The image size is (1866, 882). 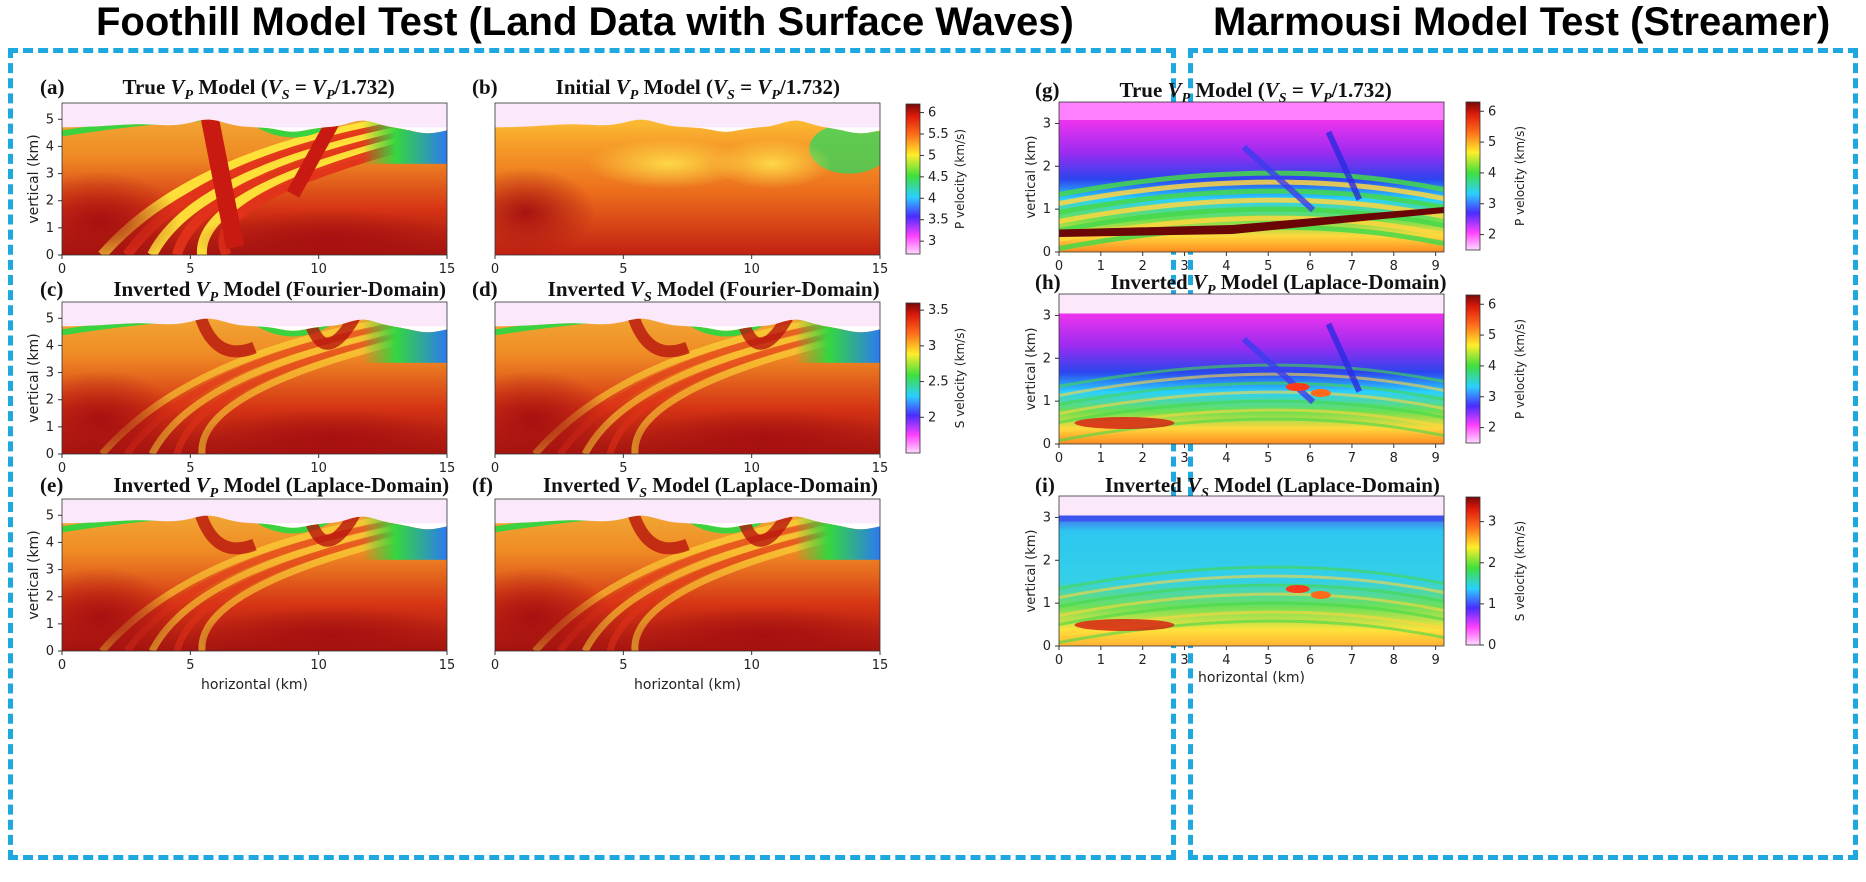 I want to click on panel-title-text: True VP Model (VS = VP/1.732), so click(x=1255, y=92).